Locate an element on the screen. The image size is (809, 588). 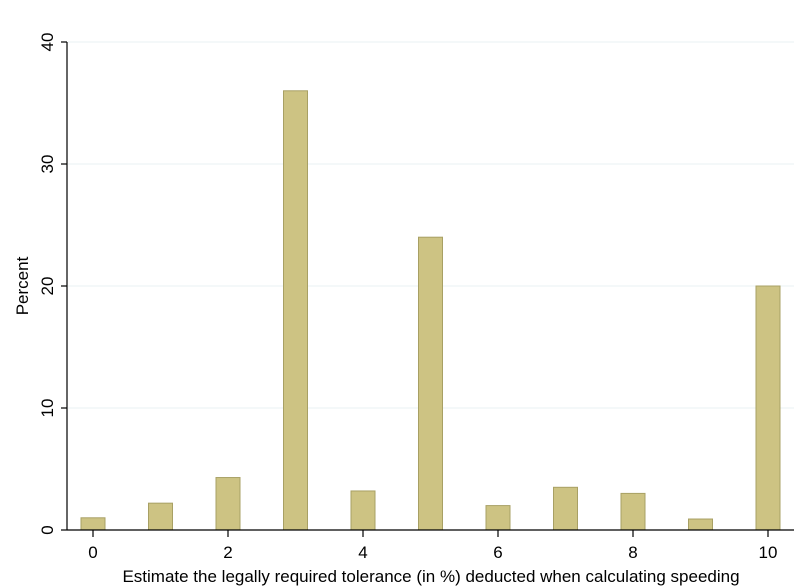
x-tick-label-2: 2 is located at coordinates (227, 552).